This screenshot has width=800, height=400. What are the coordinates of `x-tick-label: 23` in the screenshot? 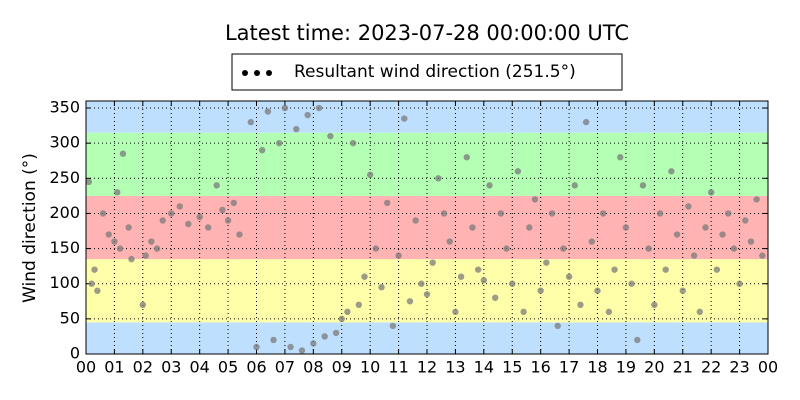 It's located at (739, 367).